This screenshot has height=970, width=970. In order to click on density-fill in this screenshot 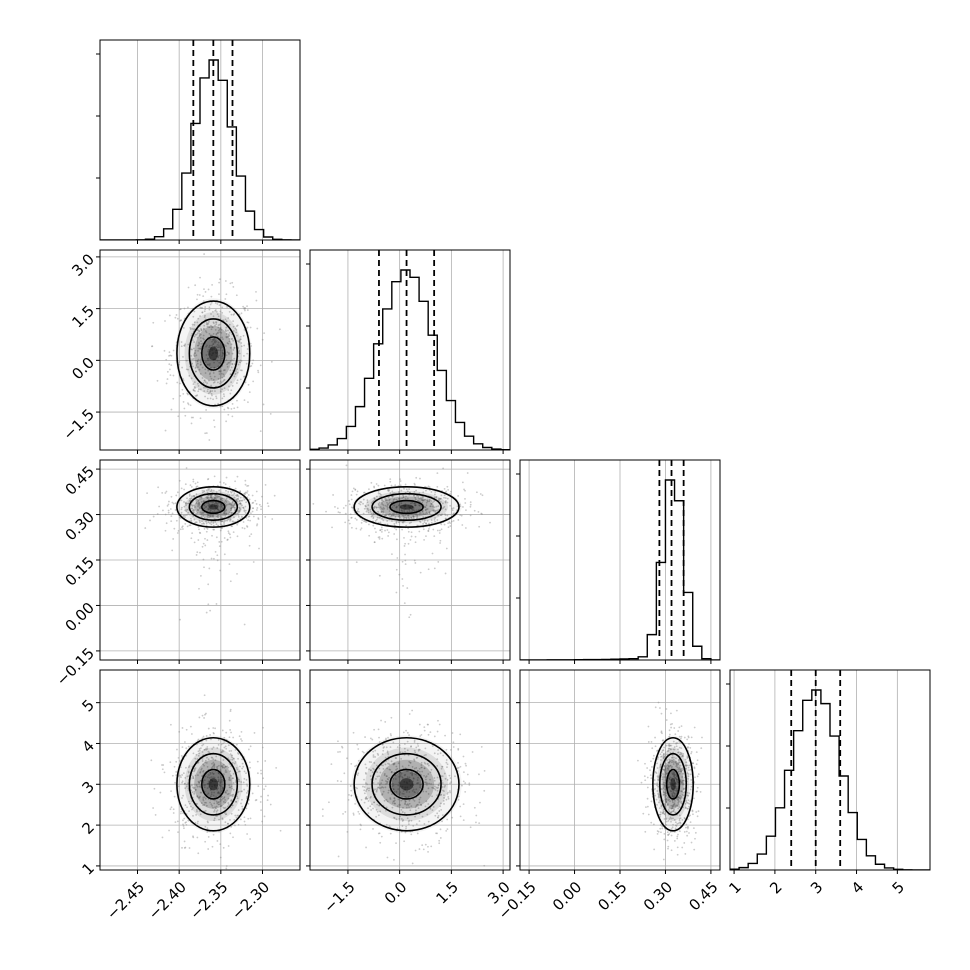, I will do `click(406, 507)`.